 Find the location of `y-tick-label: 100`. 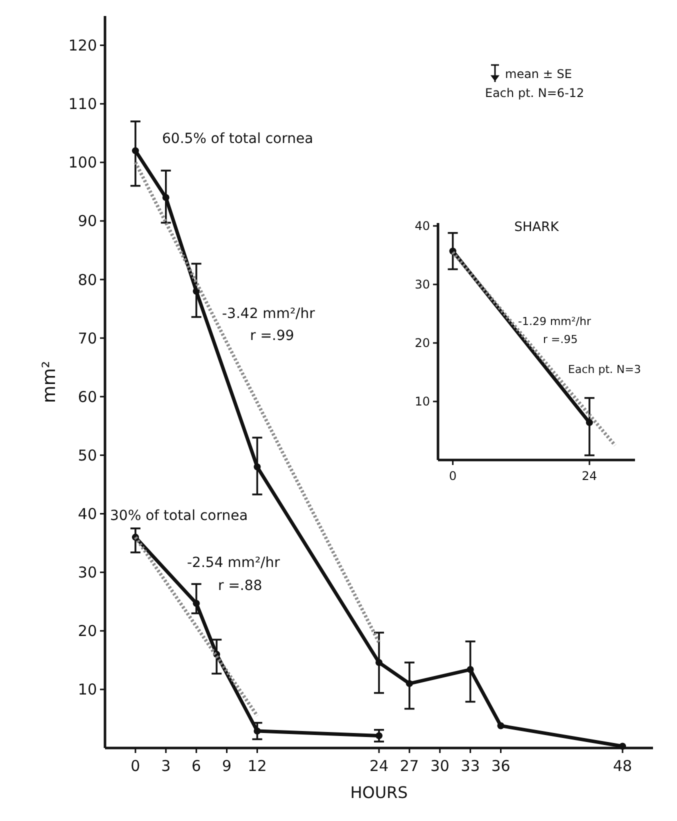

y-tick-label: 100 is located at coordinates (82, 163).